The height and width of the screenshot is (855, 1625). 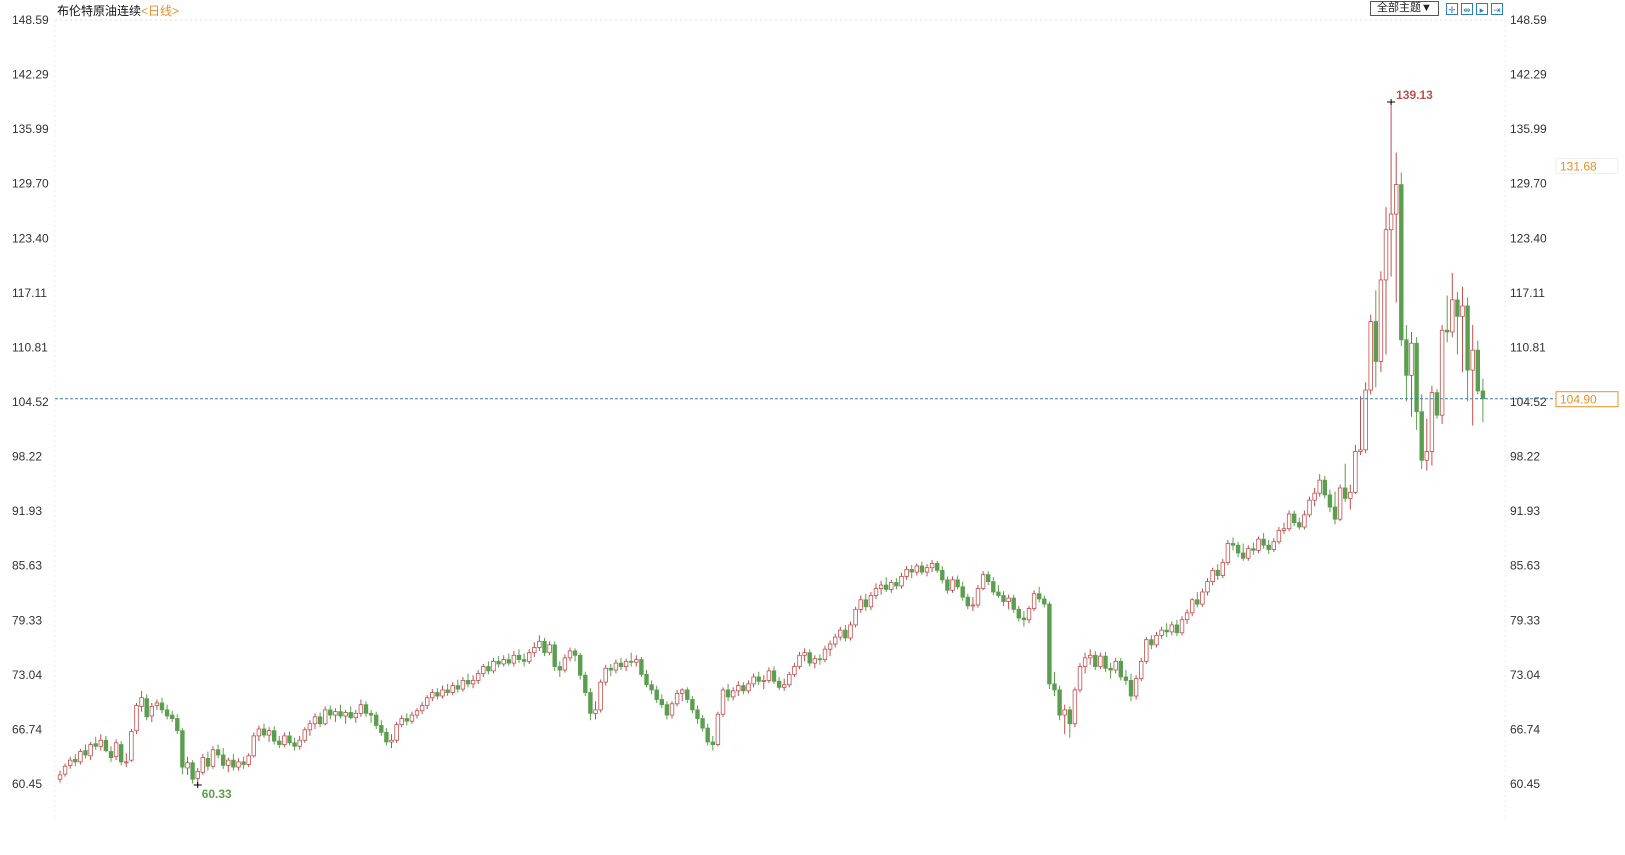 I want to click on current-price-label: 104.90, so click(x=1578, y=400).